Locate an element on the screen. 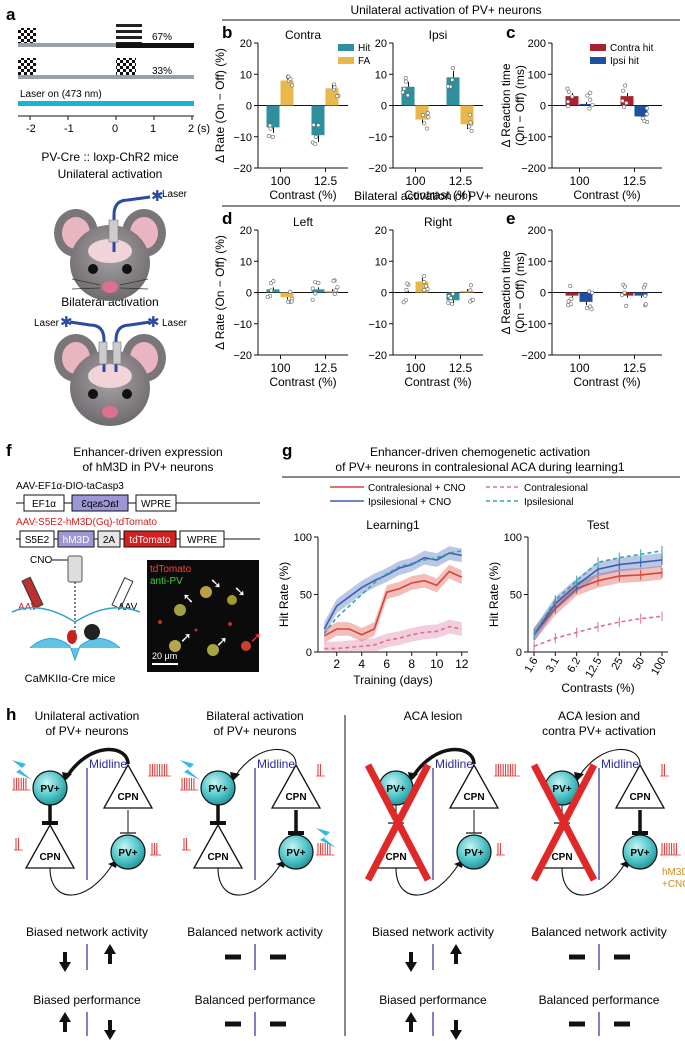 Image resolution: width=685 pixels, height=1041 pixels. y-tick-label: −100 is located at coordinates (533, 138).